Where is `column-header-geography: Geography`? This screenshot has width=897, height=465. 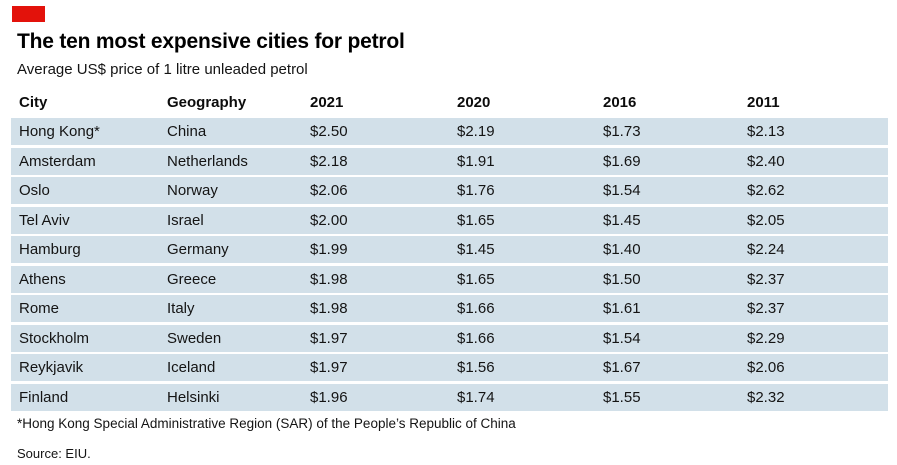 column-header-geography: Geography is located at coordinates (207, 102).